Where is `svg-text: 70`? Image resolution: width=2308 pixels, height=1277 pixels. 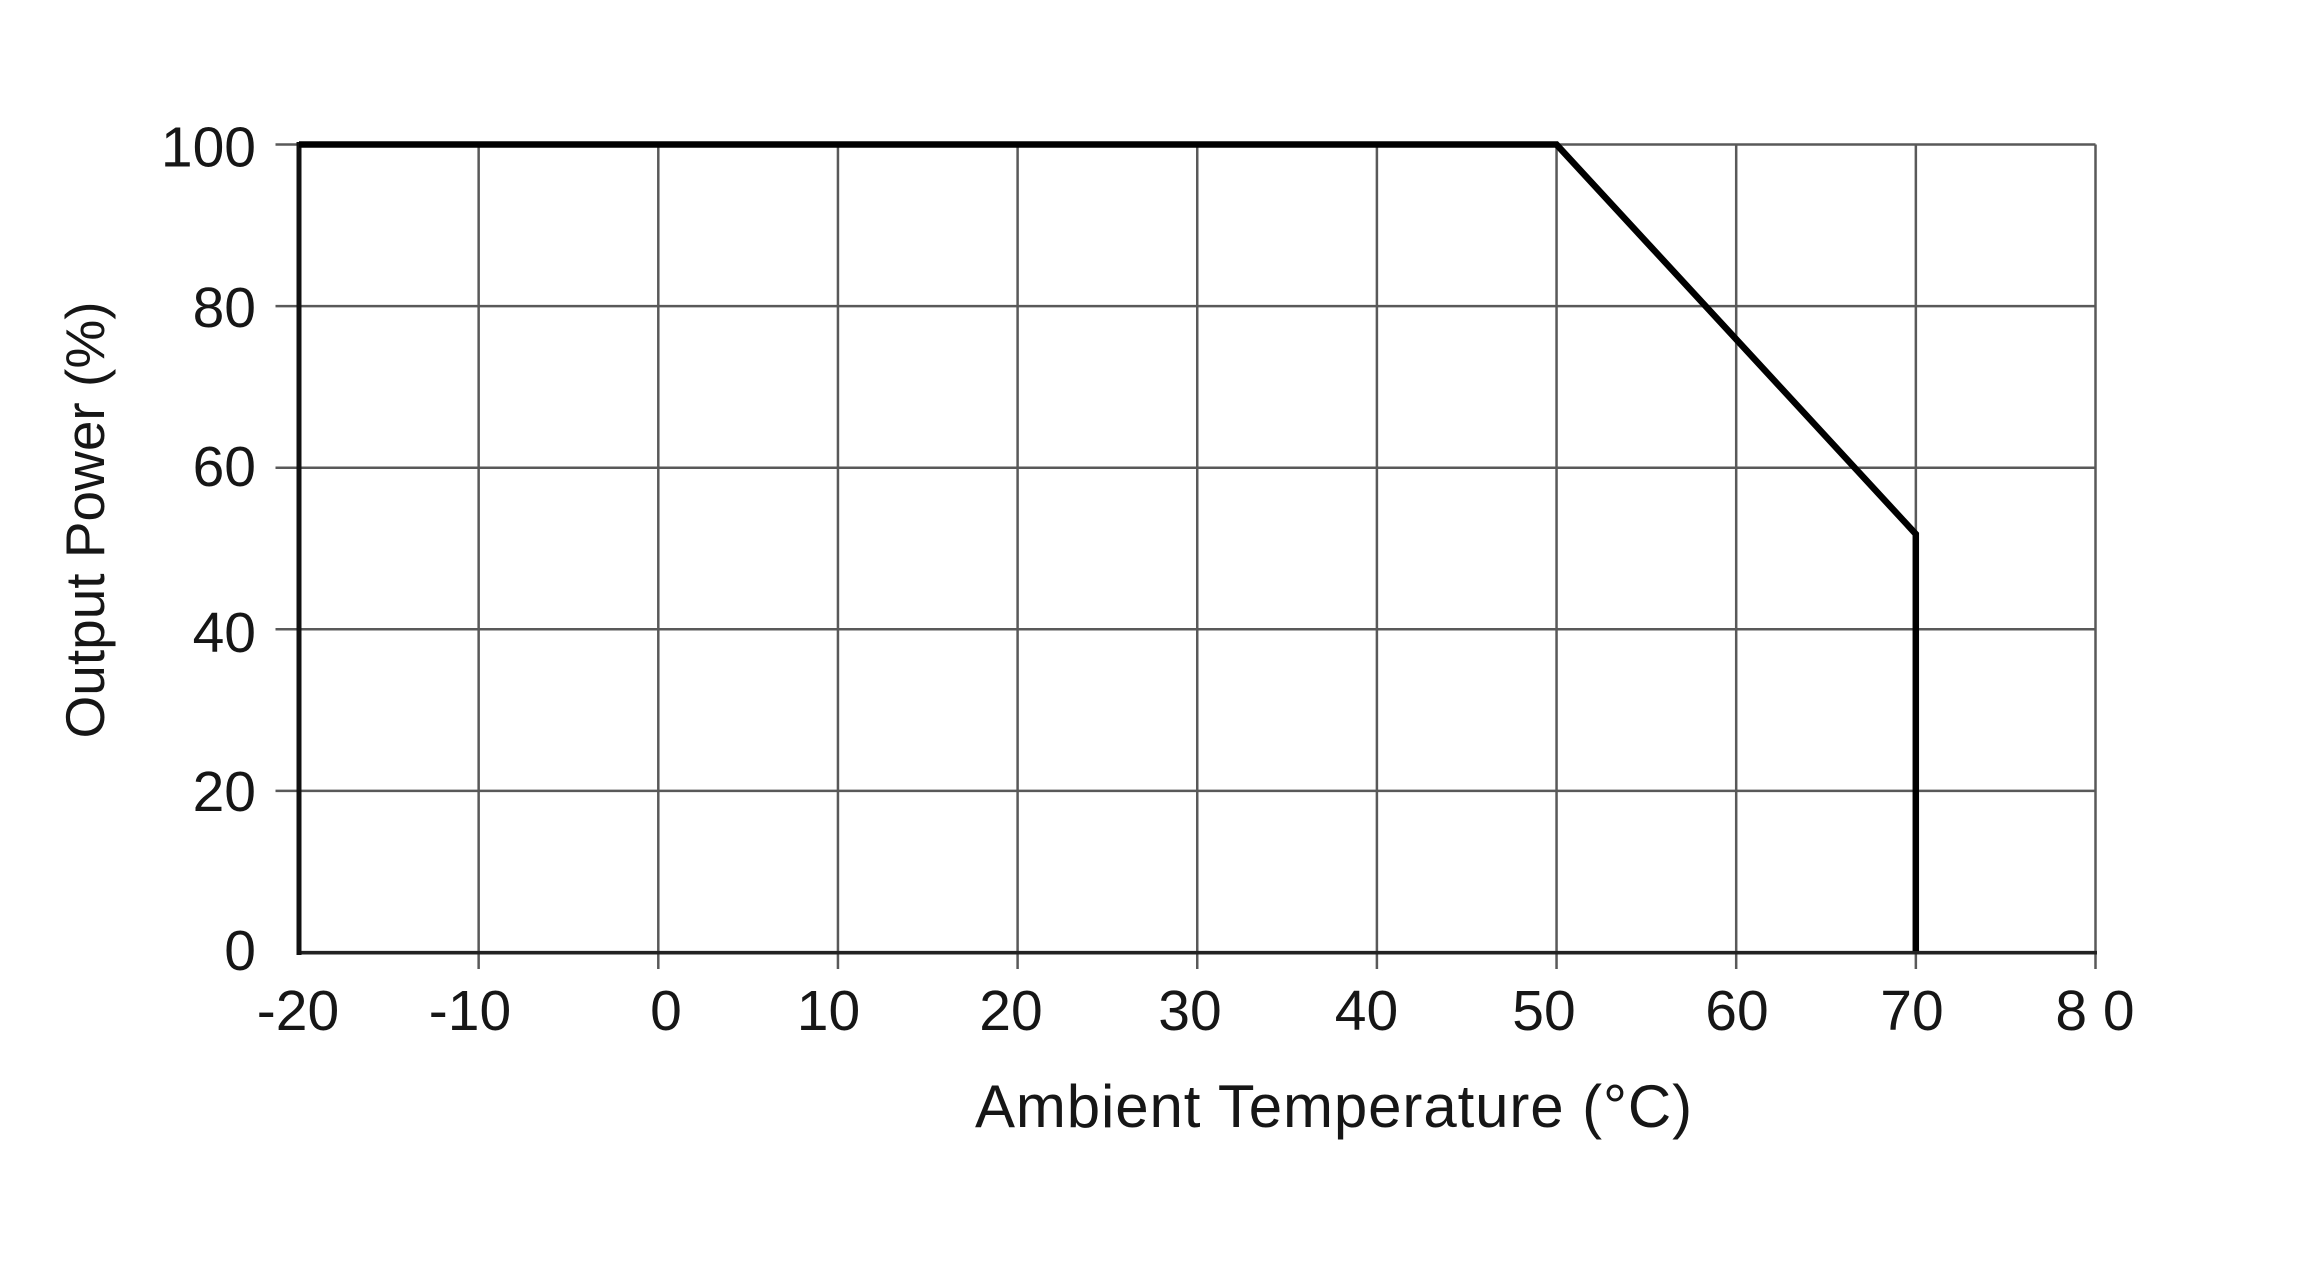 svg-text: 70 is located at coordinates (1911, 1011).